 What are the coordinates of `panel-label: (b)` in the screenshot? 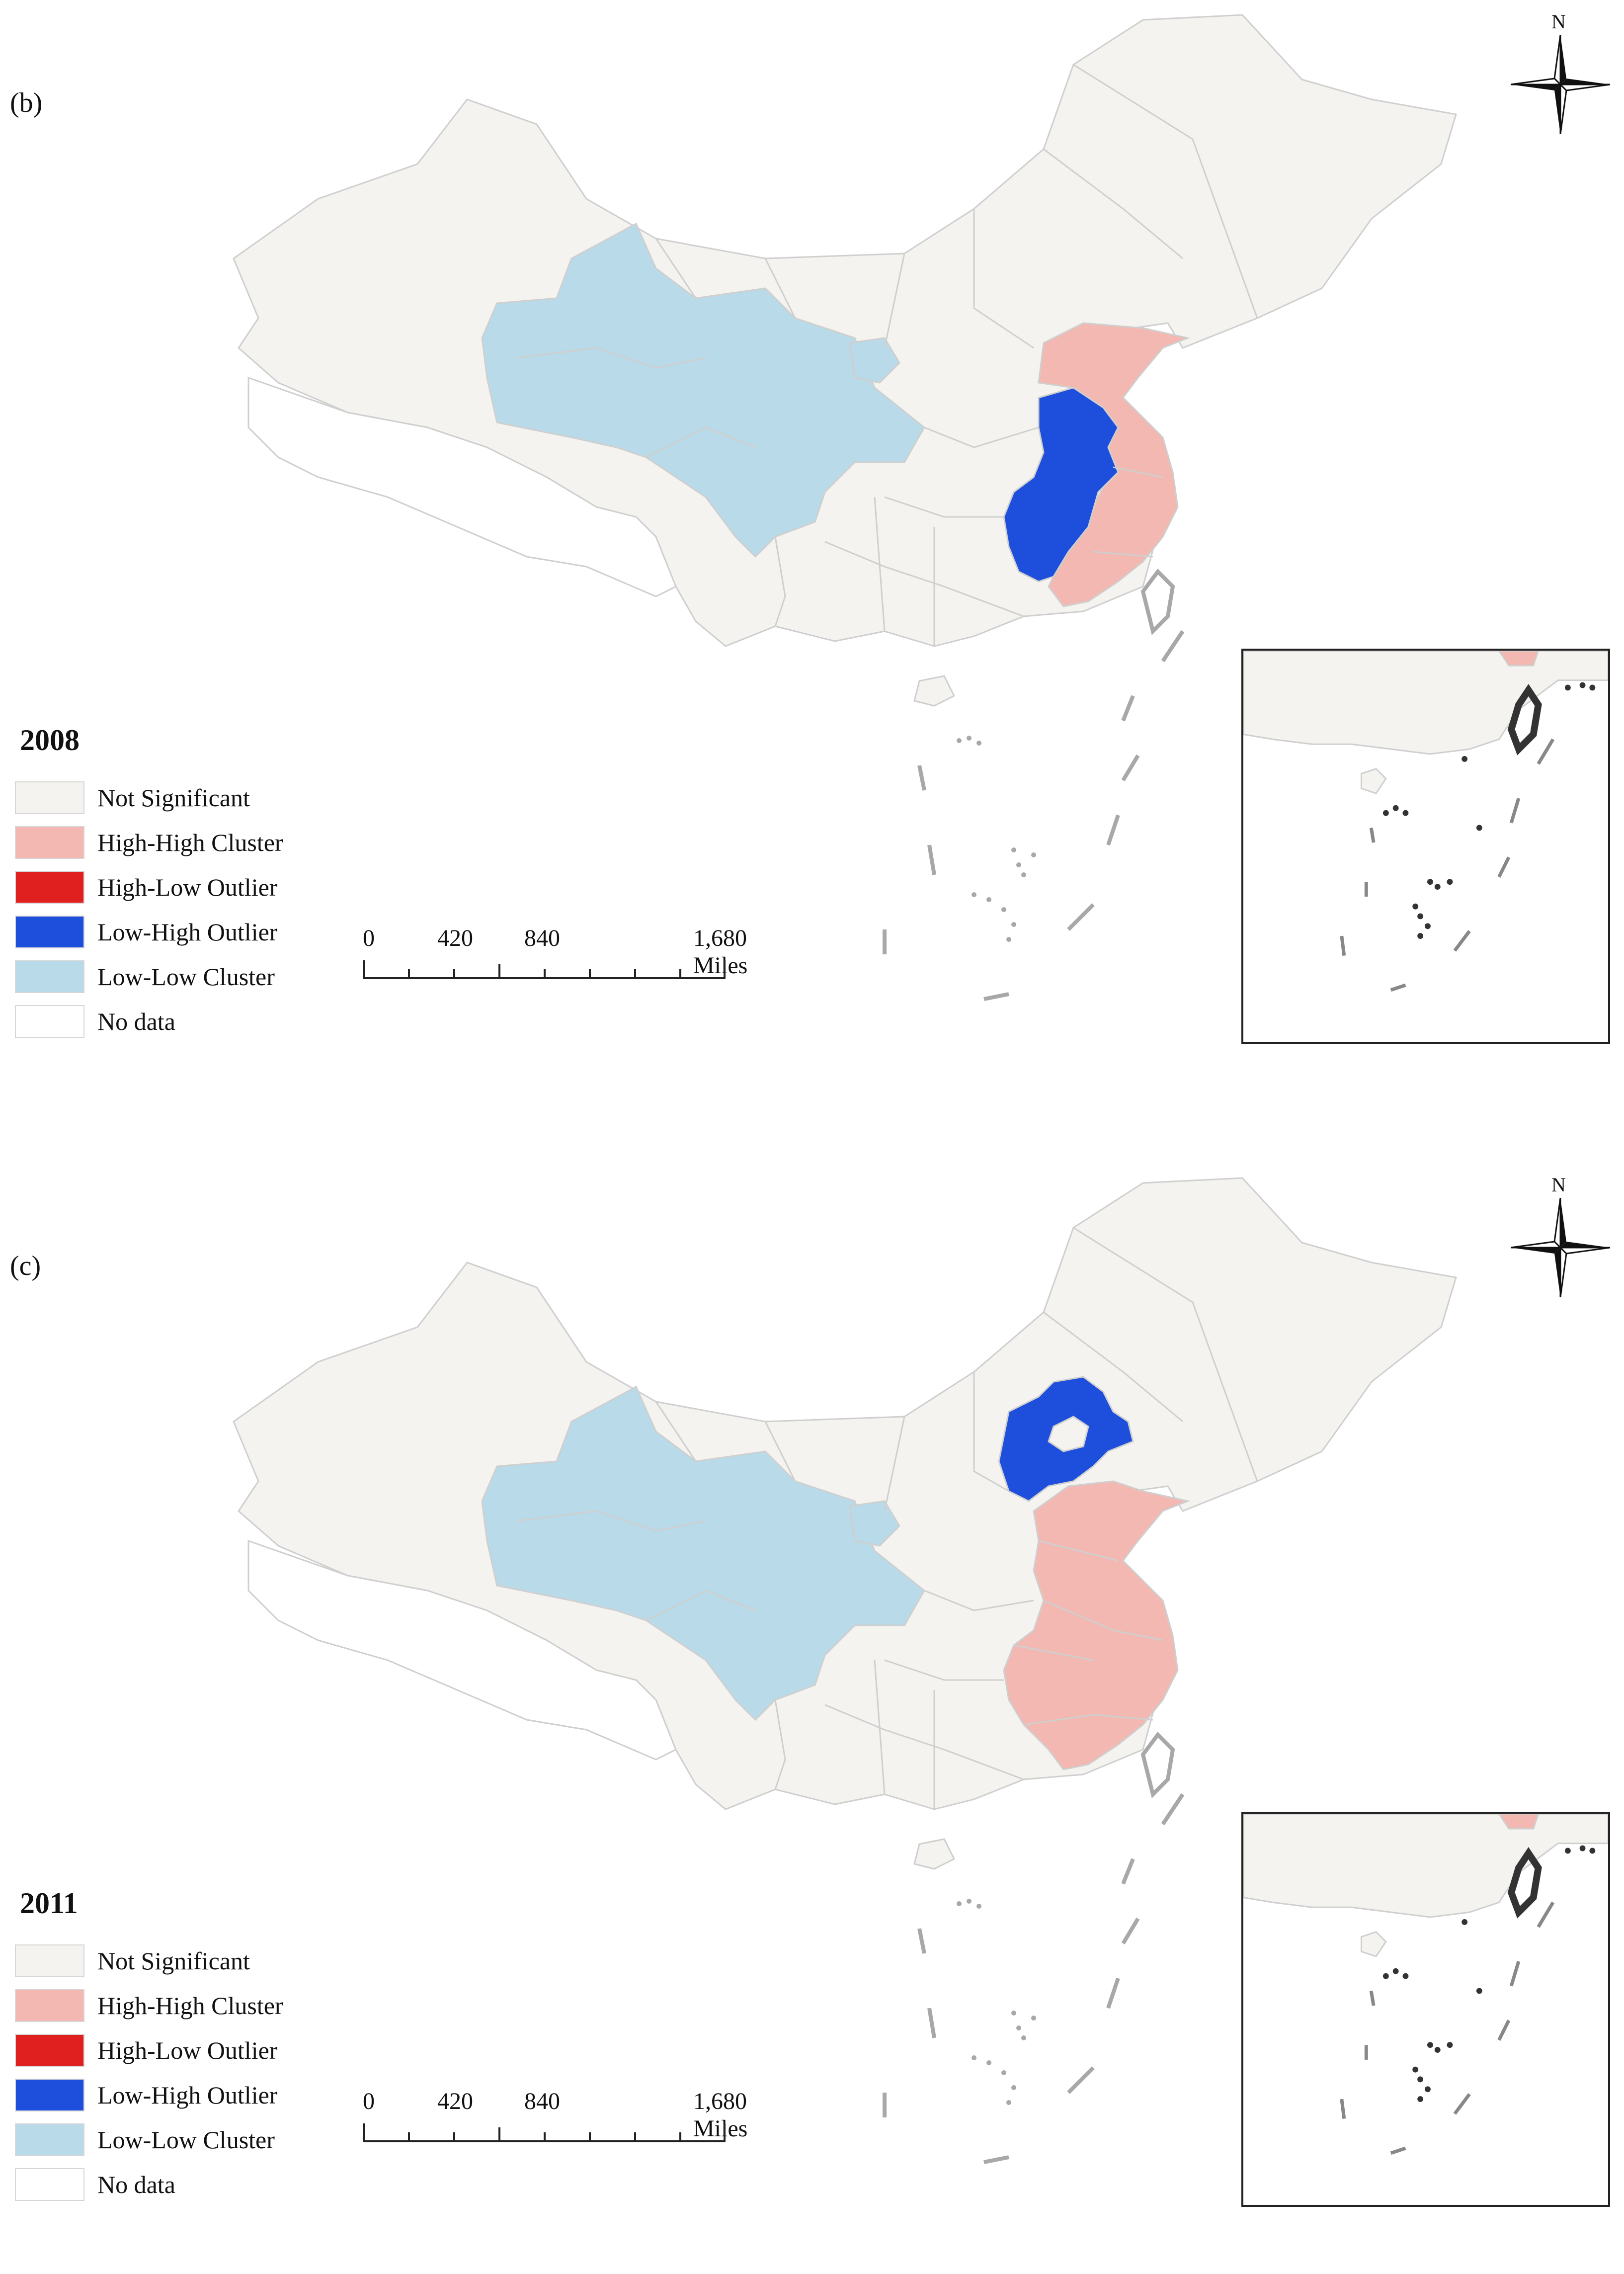 It's located at (26, 102).